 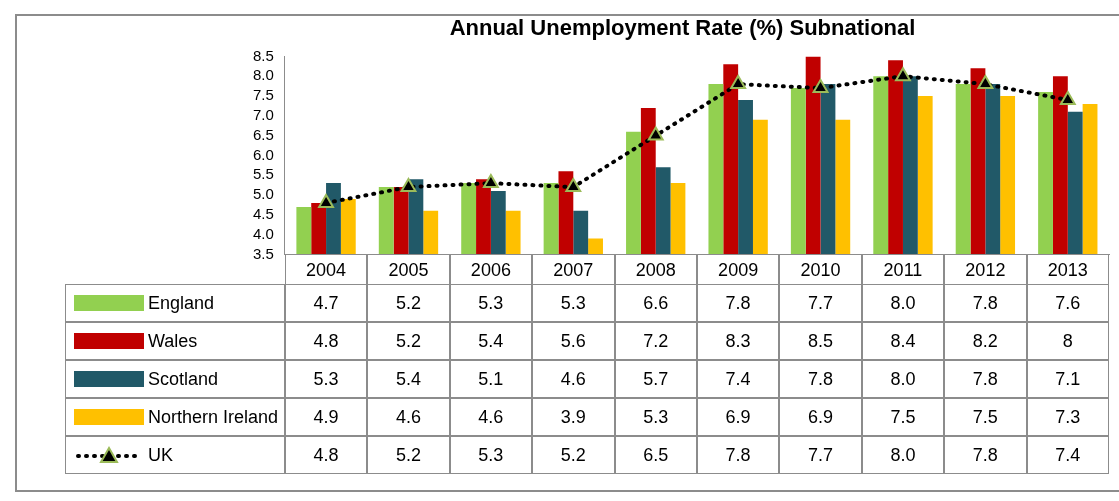 What do you see at coordinates (655, 341) in the screenshot?
I see `data-label: 7.2` at bounding box center [655, 341].